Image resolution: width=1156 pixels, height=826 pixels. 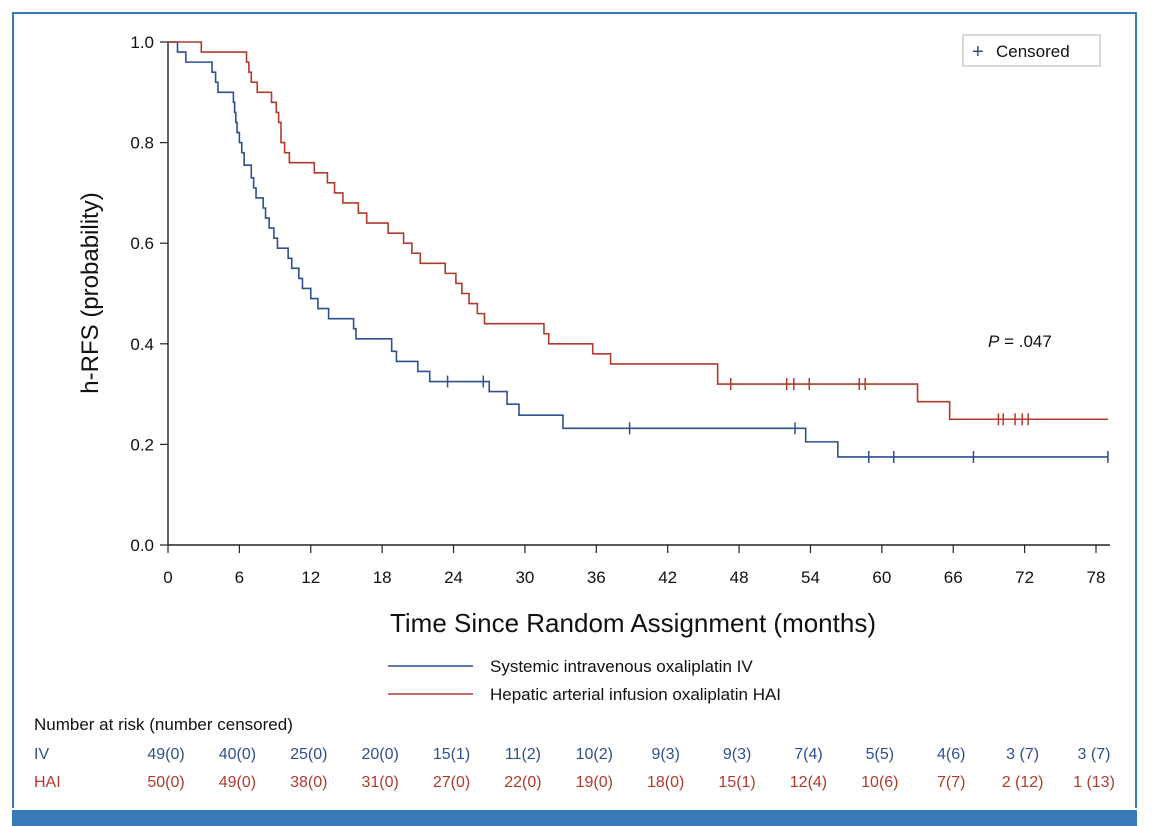 I want to click on risk-cell-hai: 22(0), so click(x=522, y=782).